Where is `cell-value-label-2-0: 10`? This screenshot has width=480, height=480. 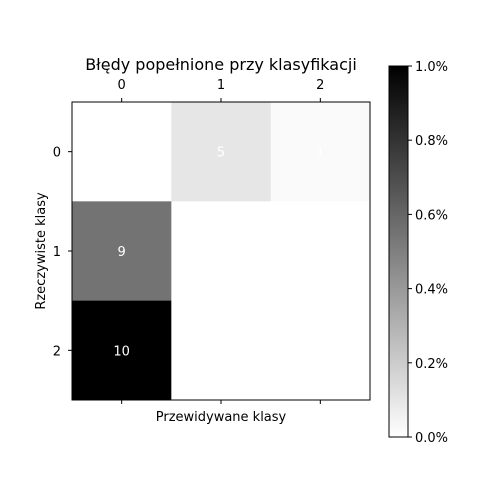
cell-value-label-2-0: 10 is located at coordinates (121, 351).